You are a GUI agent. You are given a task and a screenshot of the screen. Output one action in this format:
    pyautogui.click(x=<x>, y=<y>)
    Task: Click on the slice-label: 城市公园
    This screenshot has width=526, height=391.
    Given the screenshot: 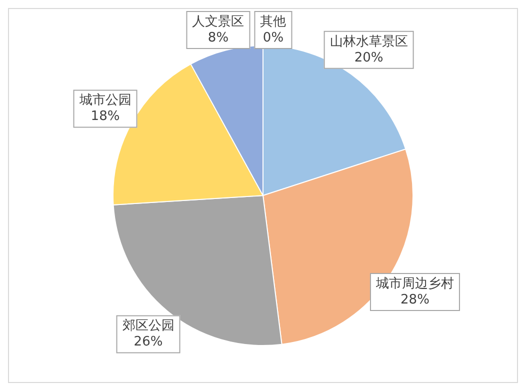 What is the action you would take?
    pyautogui.click(x=105, y=100)
    